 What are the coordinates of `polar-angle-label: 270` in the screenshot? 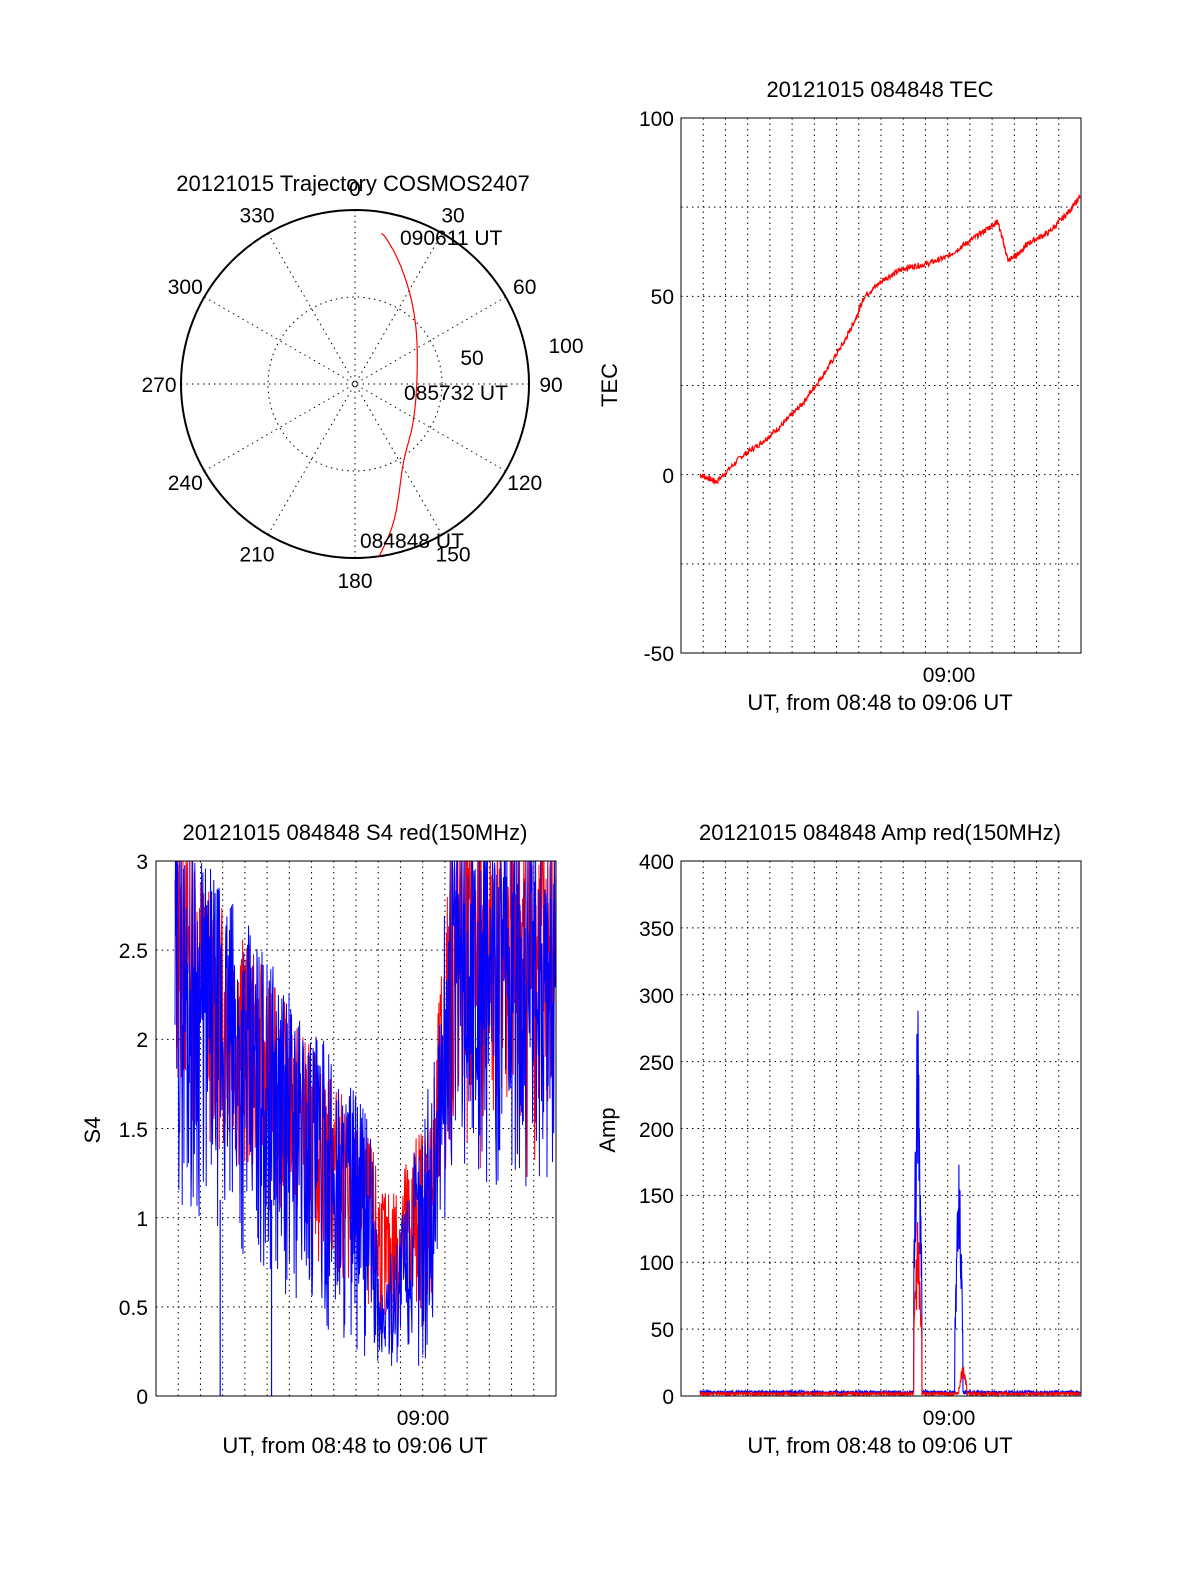 It's located at (158, 385).